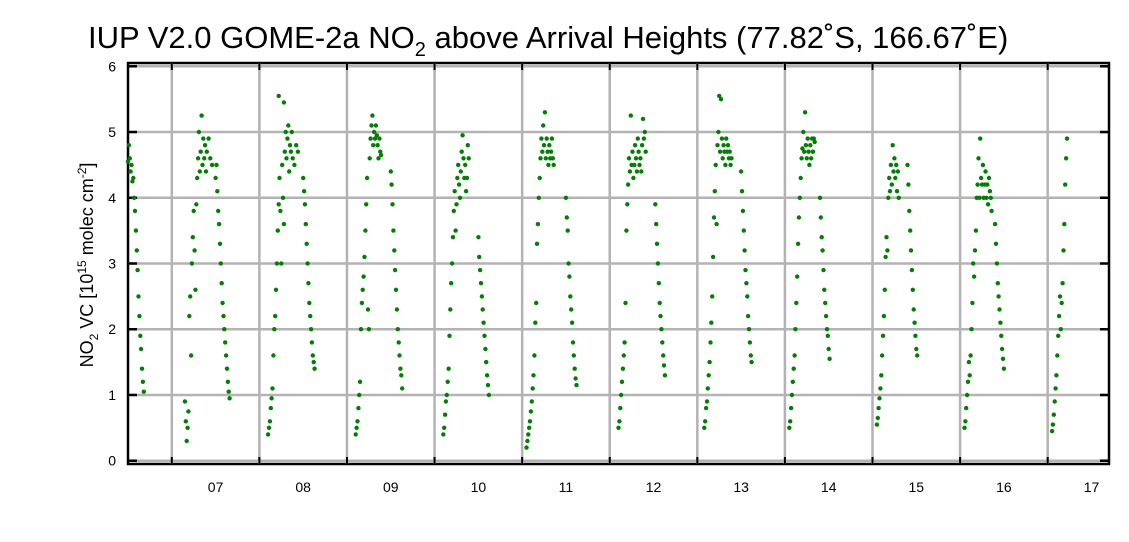 The width and height of the screenshot is (1129, 542). Describe the element at coordinates (112, 395) in the screenshot. I see `y-tick-label: 1` at that location.